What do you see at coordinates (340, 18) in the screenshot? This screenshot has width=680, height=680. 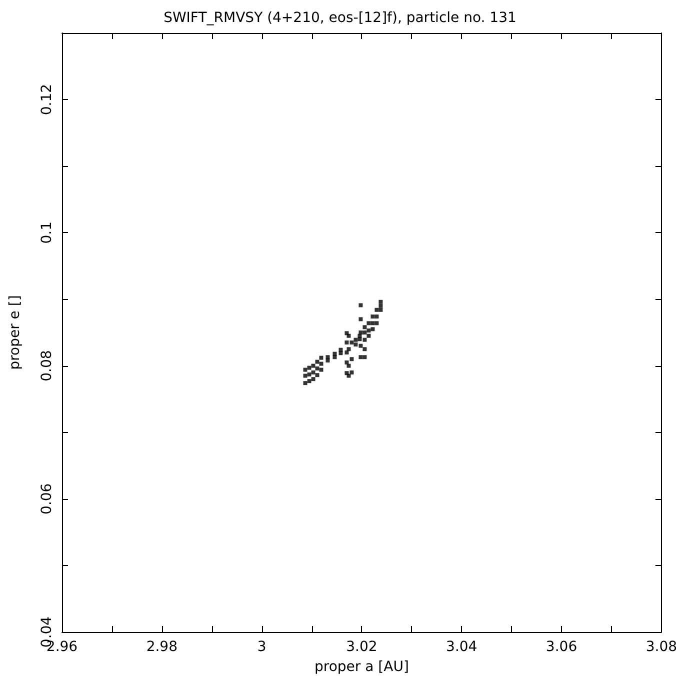 I see `chart-title: SWIFT_RMVSY (4+210, eos-[12]f), particle no. 131` at bounding box center [340, 18].